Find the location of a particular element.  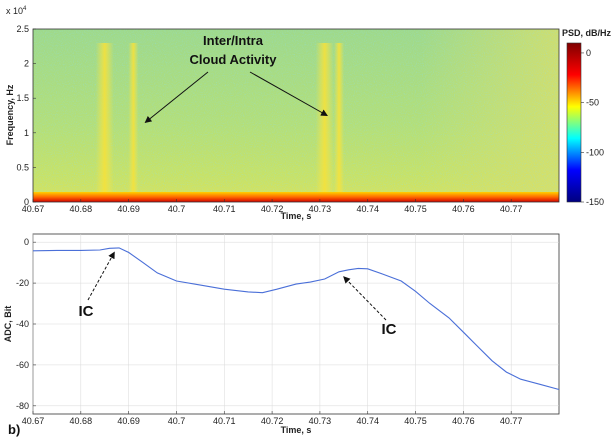

panel-letter: b) is located at coordinates (14, 429).